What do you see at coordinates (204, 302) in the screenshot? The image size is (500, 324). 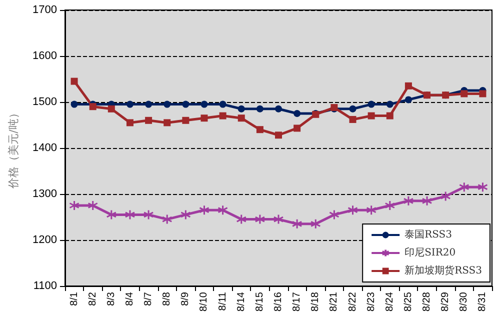 I see `x-tick-label: 8/10` at bounding box center [204, 302].